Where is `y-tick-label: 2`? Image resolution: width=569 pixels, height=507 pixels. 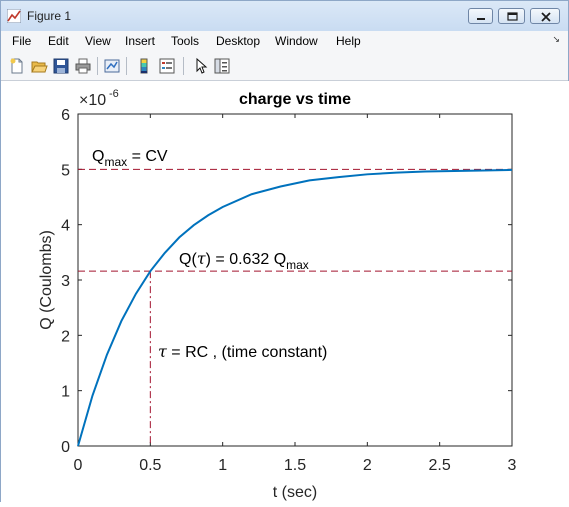
y-tick-label: 2 is located at coordinates (65, 336).